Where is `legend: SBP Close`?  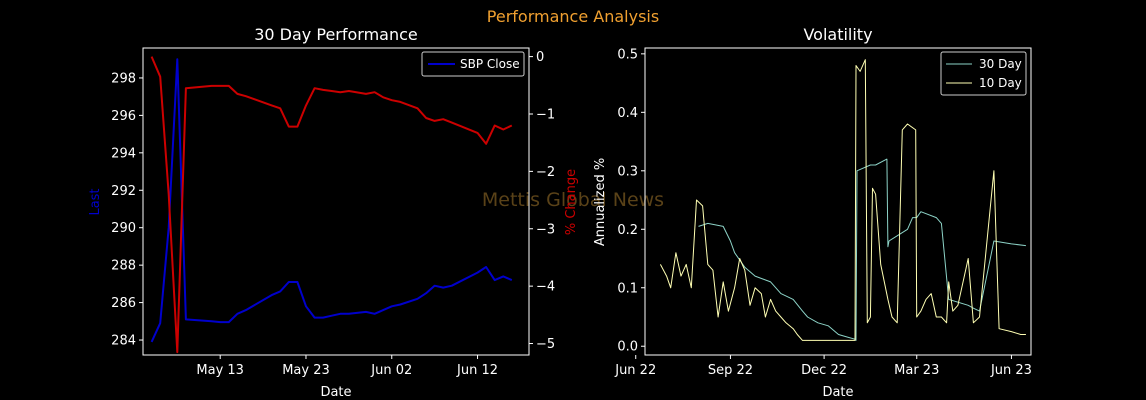 legend: SBP Close is located at coordinates (473, 64).